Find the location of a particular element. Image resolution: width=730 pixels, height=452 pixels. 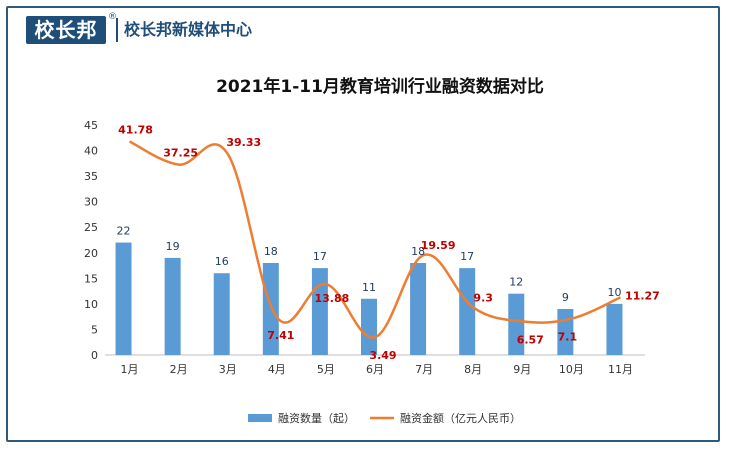

x-tick-label: 1月 is located at coordinates (130, 369).